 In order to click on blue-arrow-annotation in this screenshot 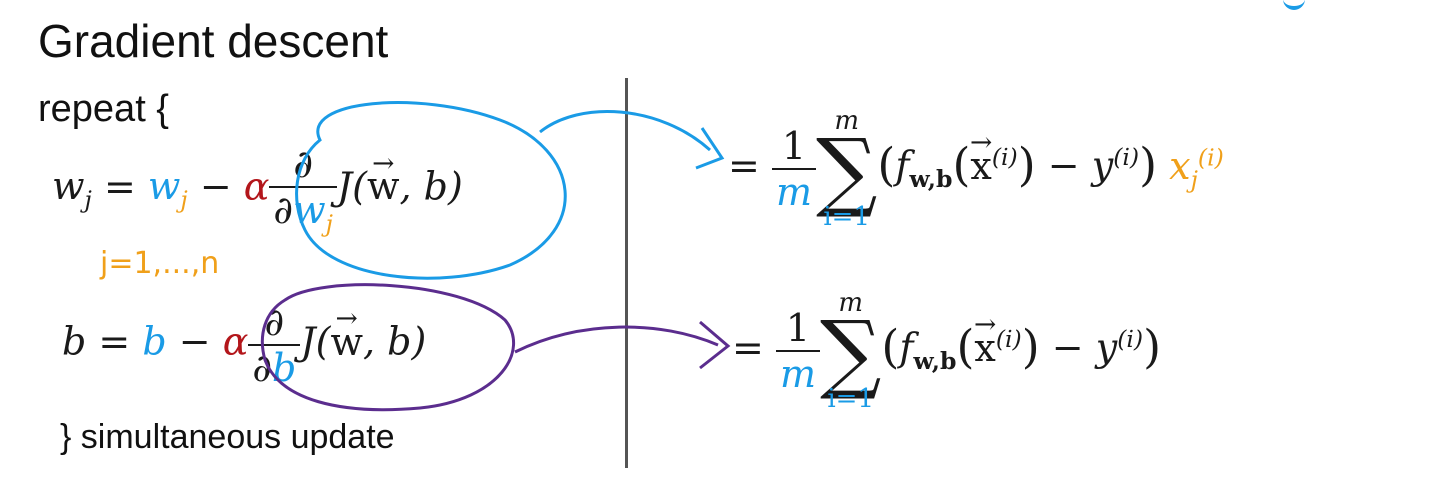, I will do `click(625, 131)`.